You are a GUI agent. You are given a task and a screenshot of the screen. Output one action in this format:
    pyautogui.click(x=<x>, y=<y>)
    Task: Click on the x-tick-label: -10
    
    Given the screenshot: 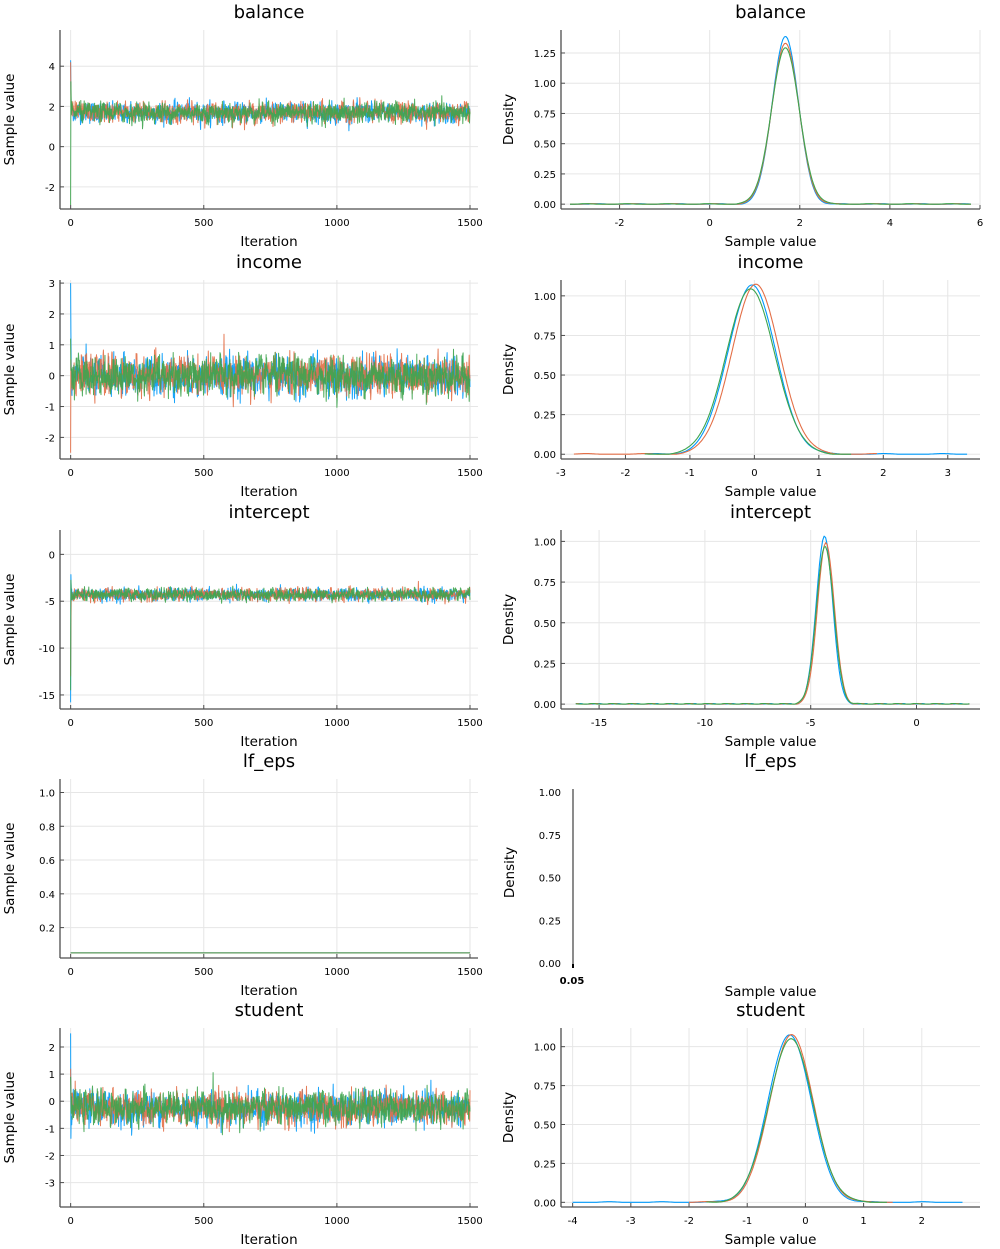 What is the action you would take?
    pyautogui.click(x=705, y=723)
    